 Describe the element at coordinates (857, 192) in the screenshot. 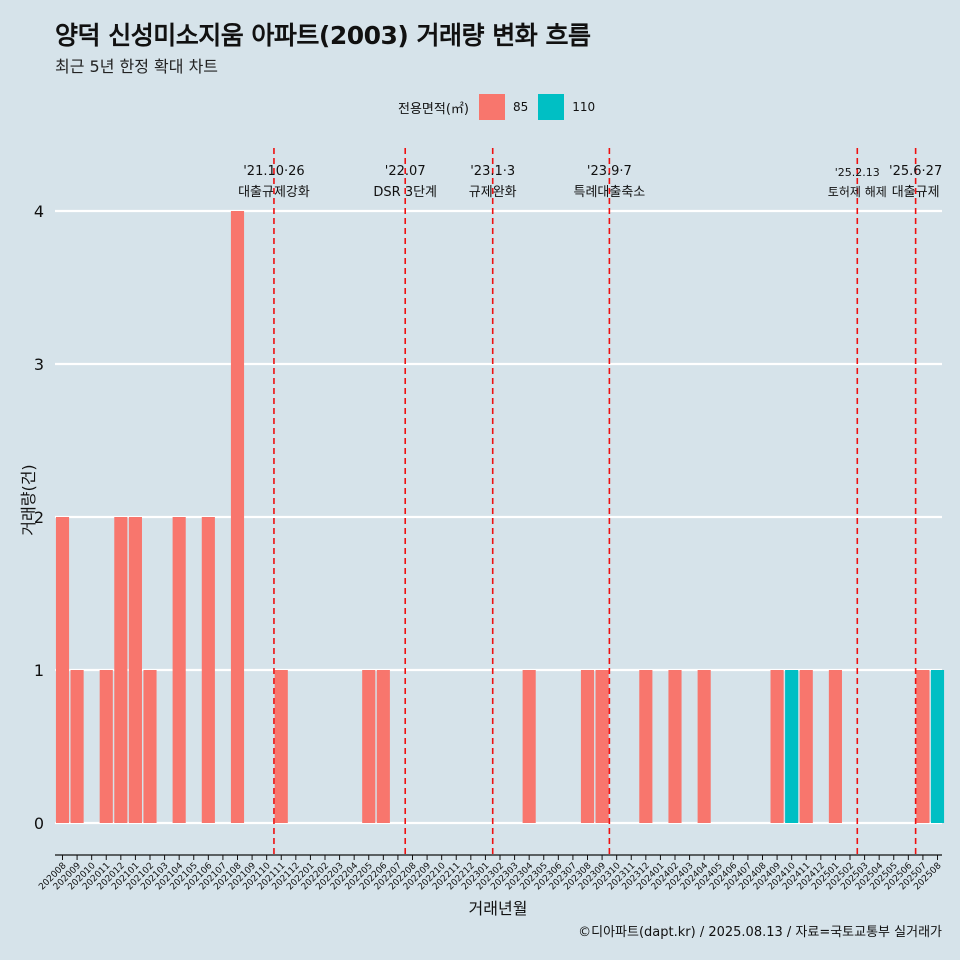

I see `event-name-label: 토허제 해제` at that location.